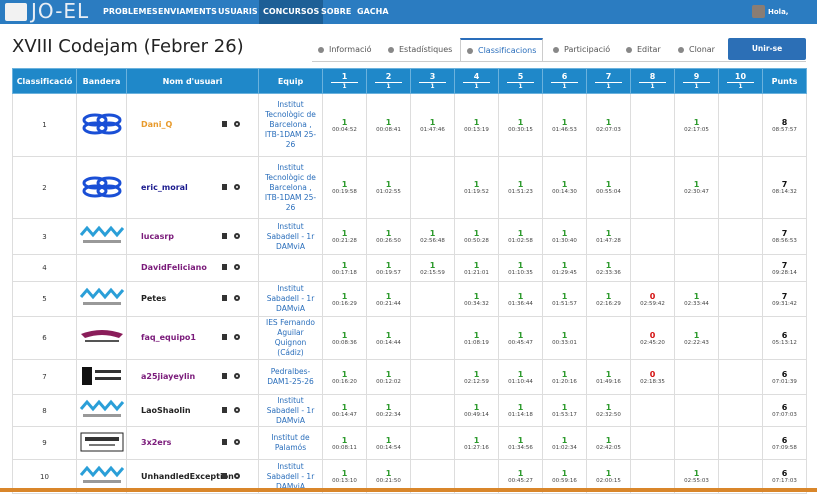 The height and width of the screenshot is (494, 817). Describe the element at coordinates (696, 76) in the screenshot. I see `problem-label: 9` at that location.